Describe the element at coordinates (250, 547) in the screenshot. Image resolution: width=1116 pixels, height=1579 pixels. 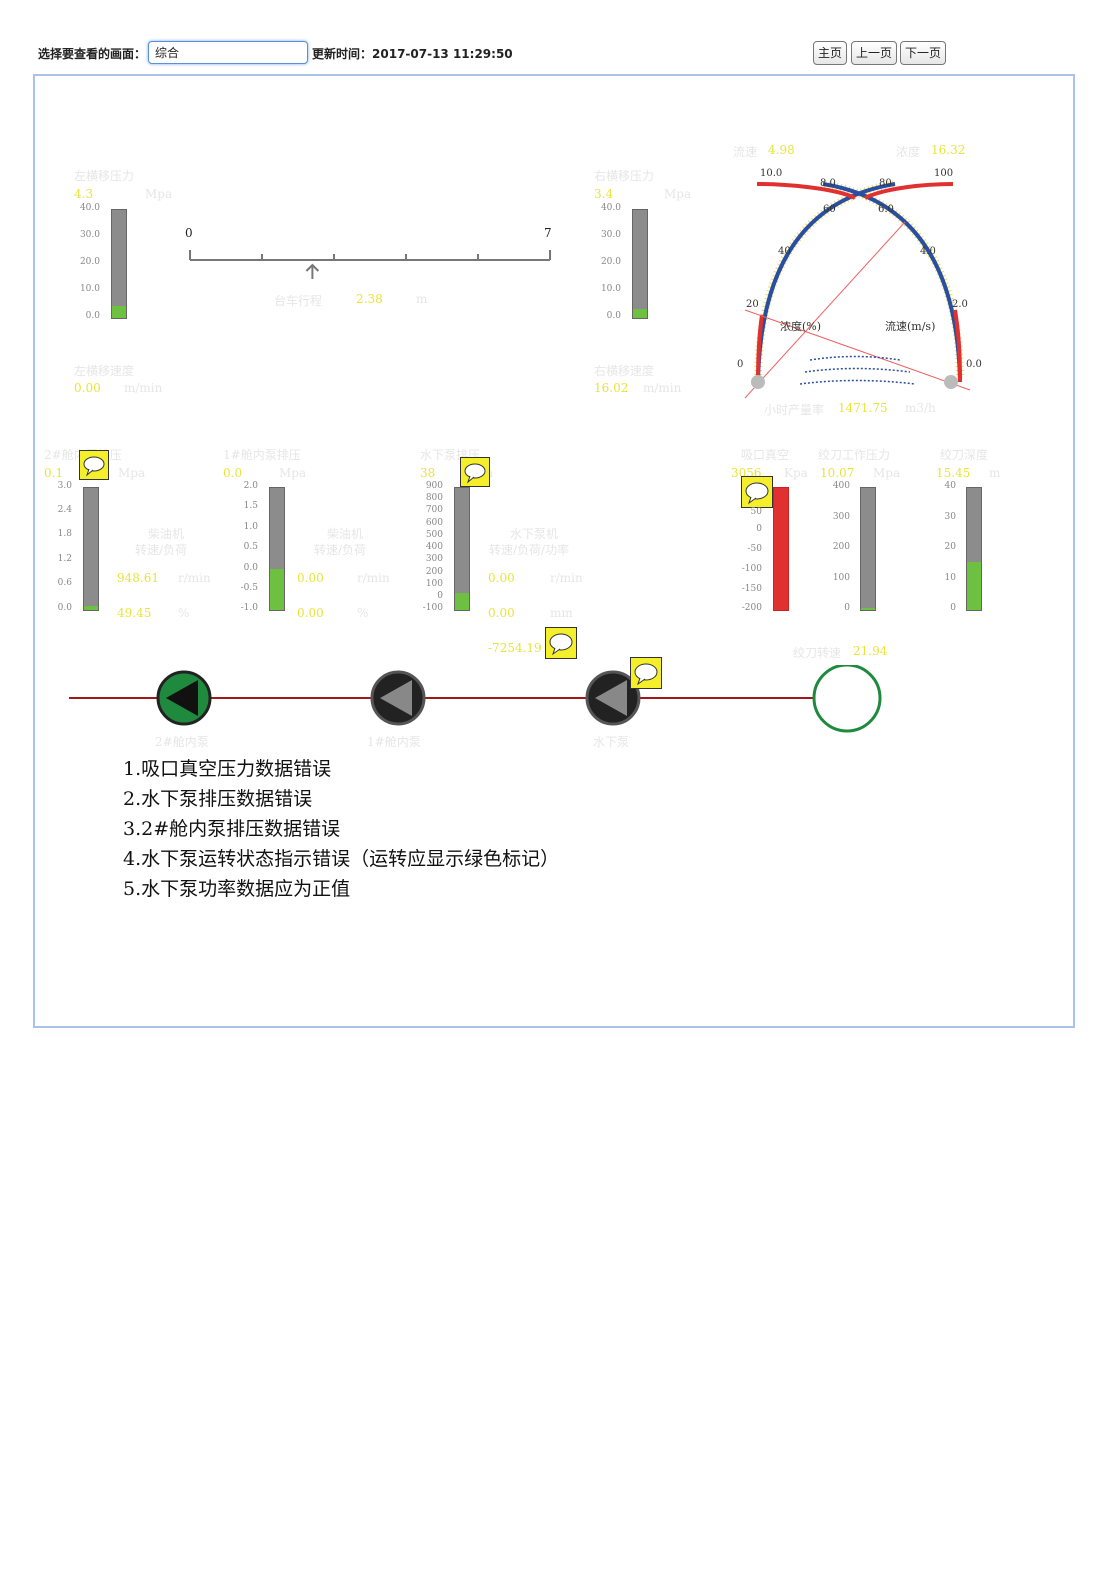
I see `axis-tick: 0.5` at that location.